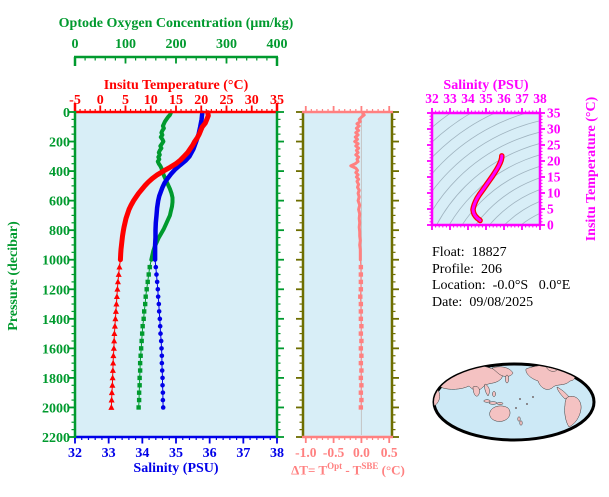 The image size is (609, 497). I want to click on map-ne-asia, so click(502, 371).